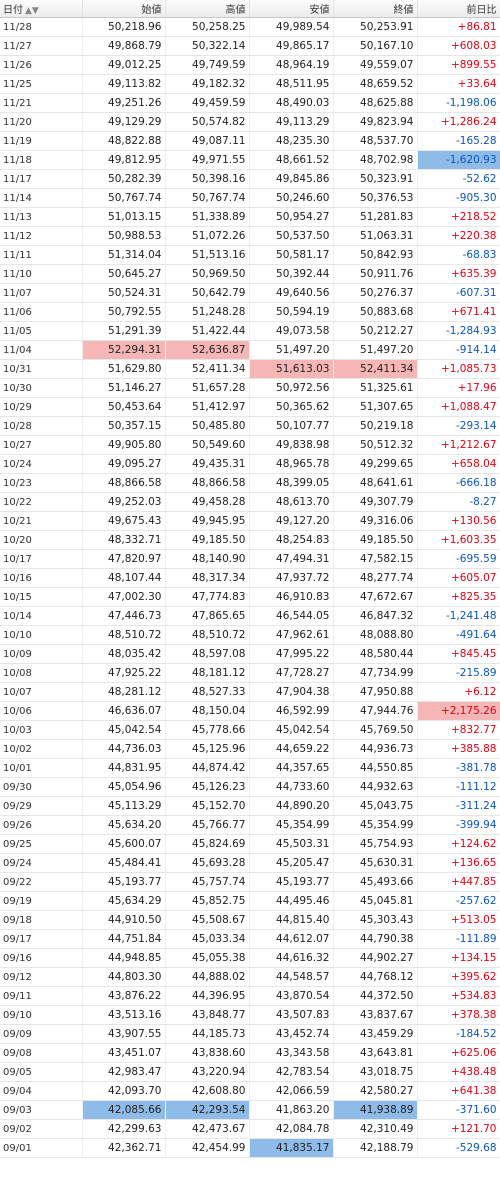  I want to click on cell-open: 45,484.41, so click(124, 863).